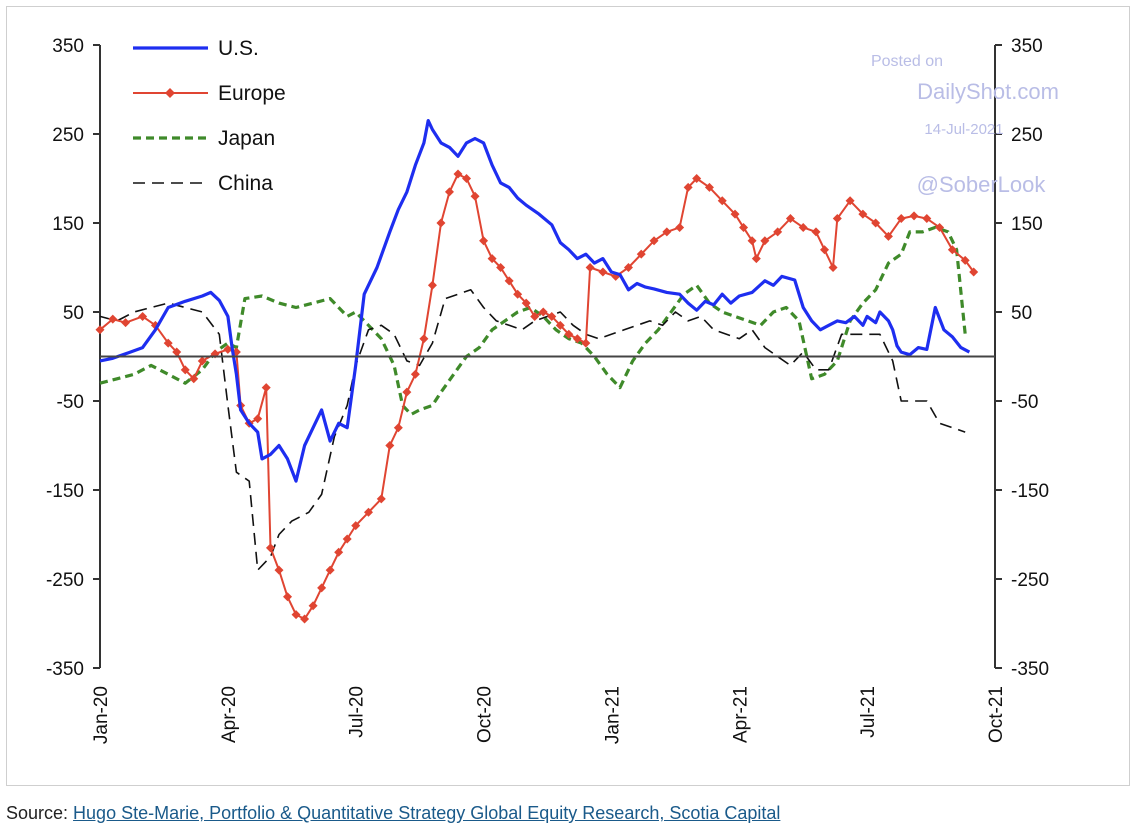 Image resolution: width=1138 pixels, height=832 pixels. Describe the element at coordinates (357, 712) in the screenshot. I see `x-tick-label: Jul-20` at that location.